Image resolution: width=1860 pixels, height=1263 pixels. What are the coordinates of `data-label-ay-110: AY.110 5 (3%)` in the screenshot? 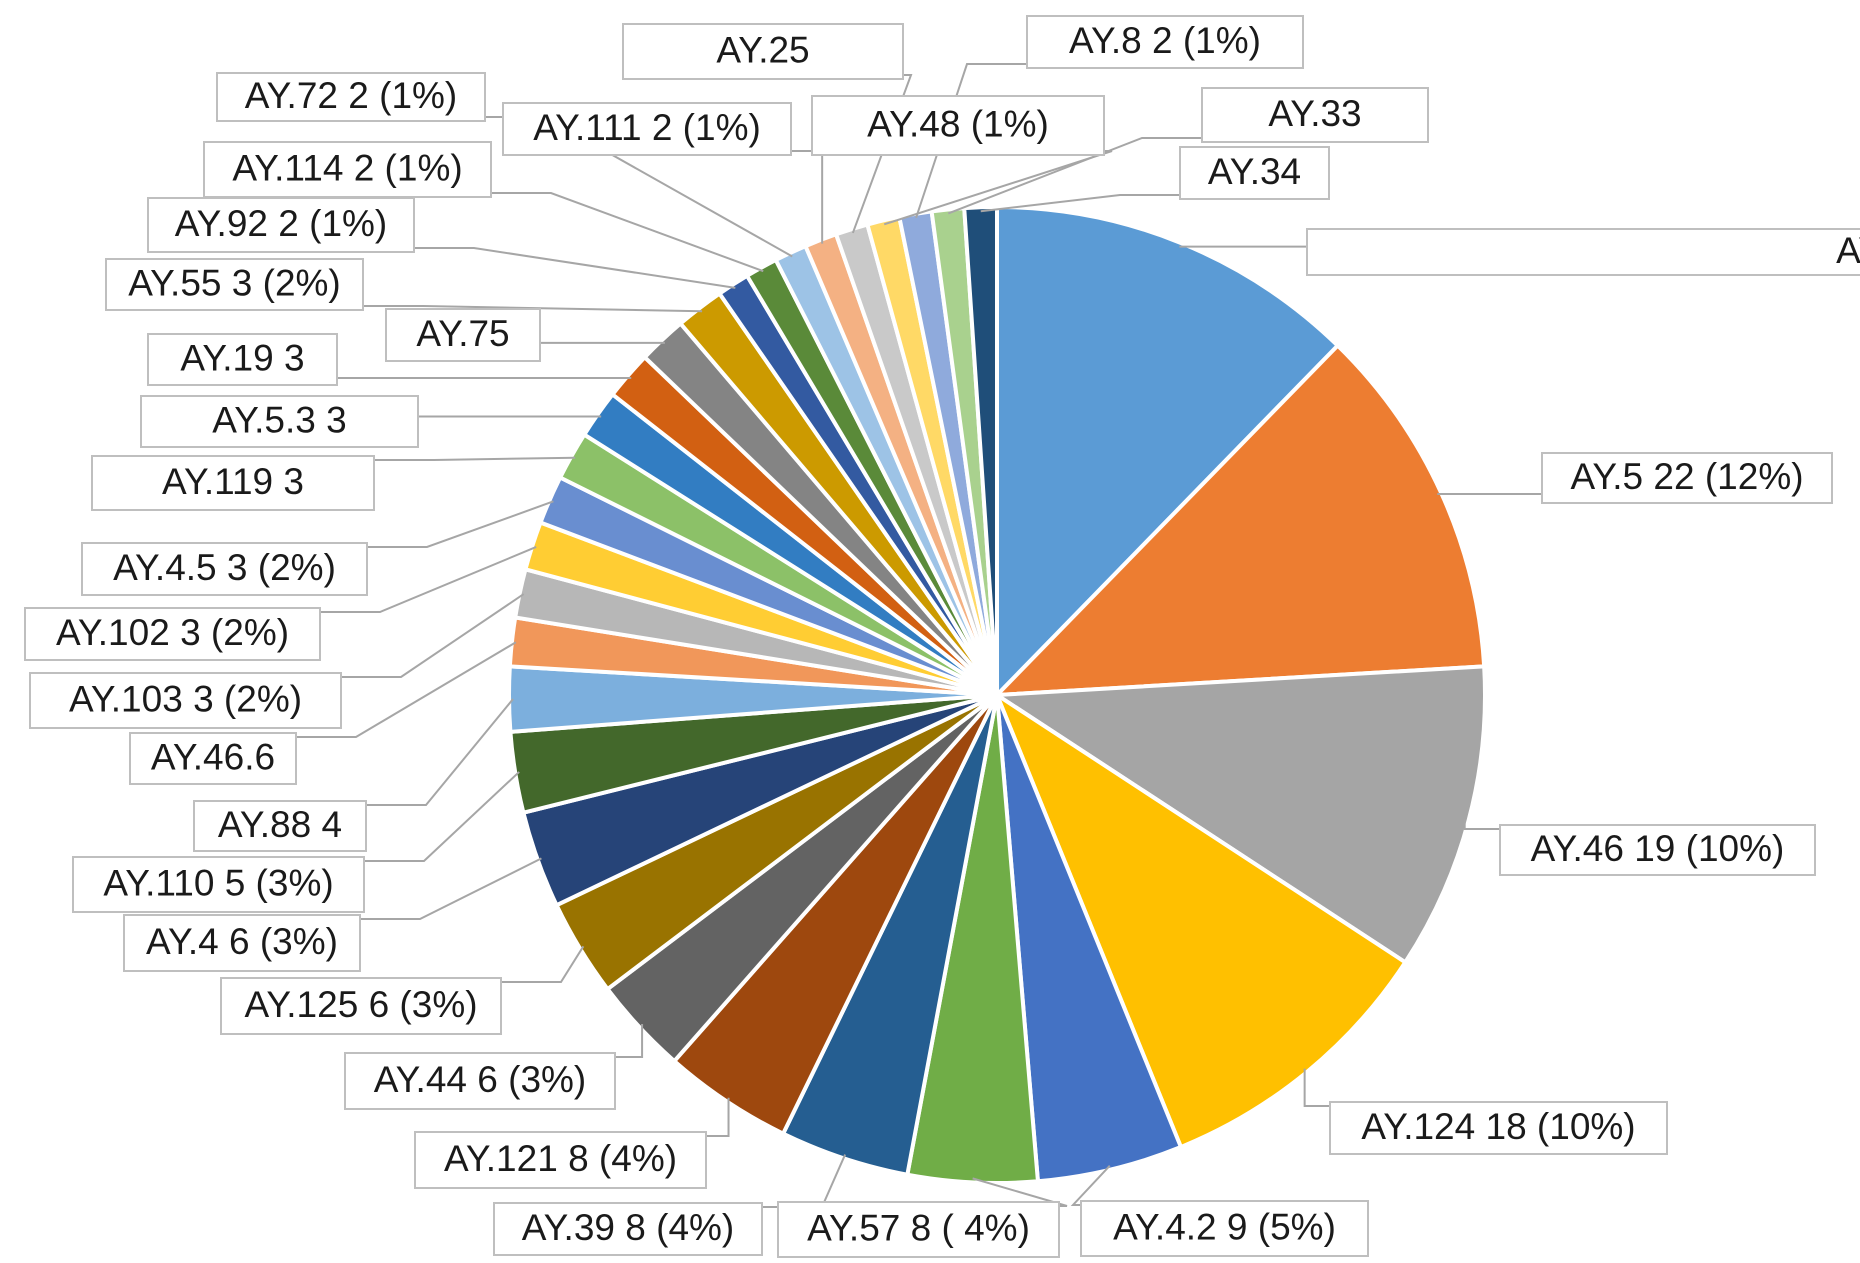 It's located at (218, 882).